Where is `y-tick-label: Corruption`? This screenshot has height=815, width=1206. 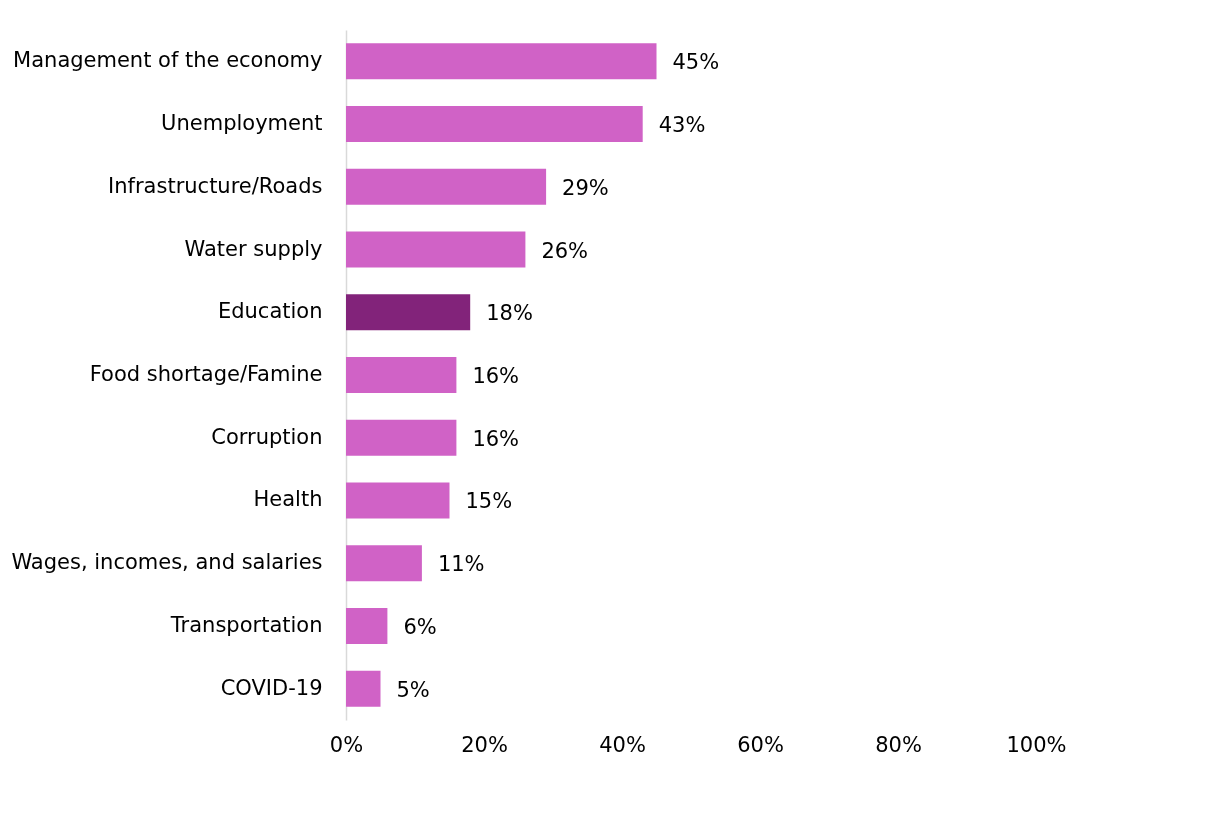 y-tick-label: Corruption is located at coordinates (267, 436).